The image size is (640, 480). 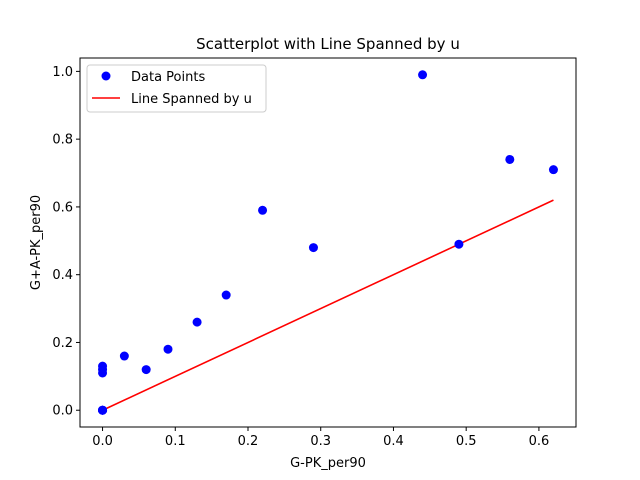 I want to click on y-tick-label: 0.6, so click(x=62, y=207).